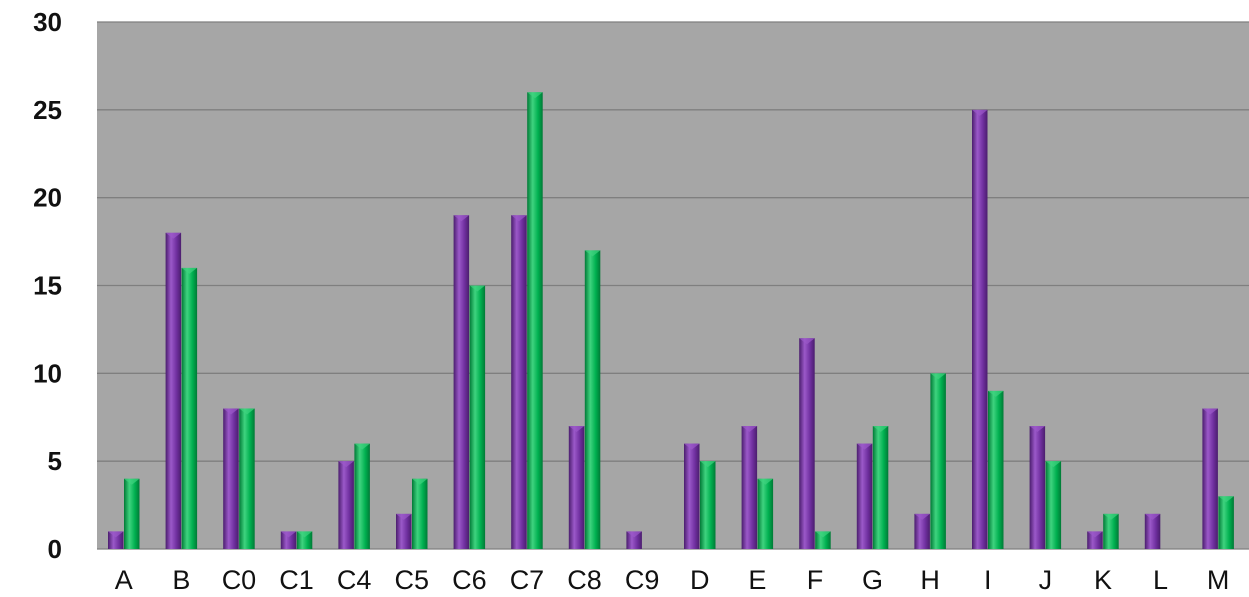 The width and height of the screenshot is (1249, 597). Describe the element at coordinates (642, 580) in the screenshot. I see `x-category-label: C9` at that location.